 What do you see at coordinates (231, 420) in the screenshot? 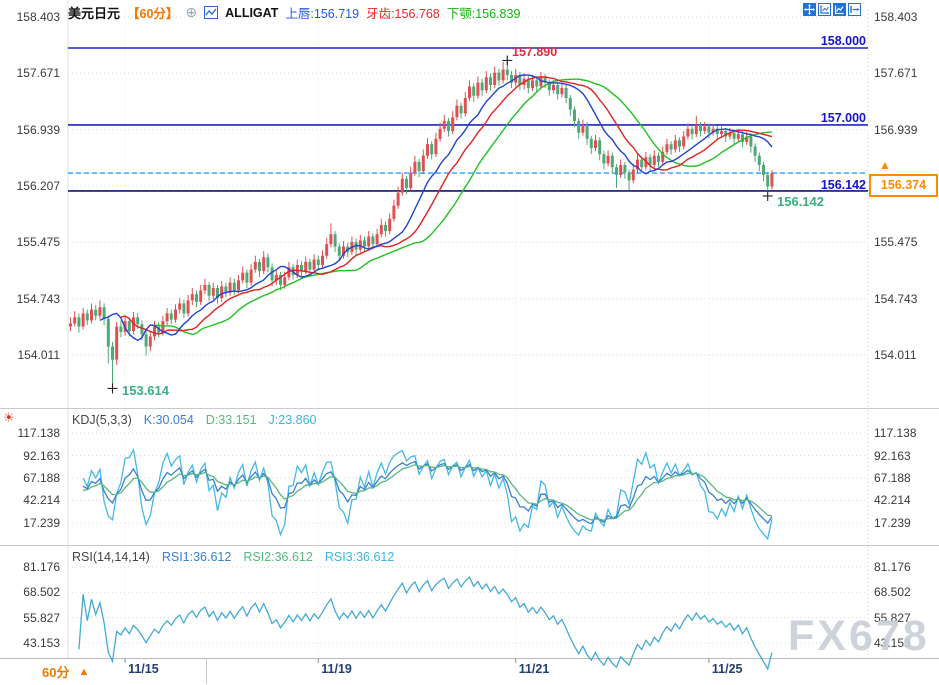
I see `kdj-d-value: D:33.151` at bounding box center [231, 420].